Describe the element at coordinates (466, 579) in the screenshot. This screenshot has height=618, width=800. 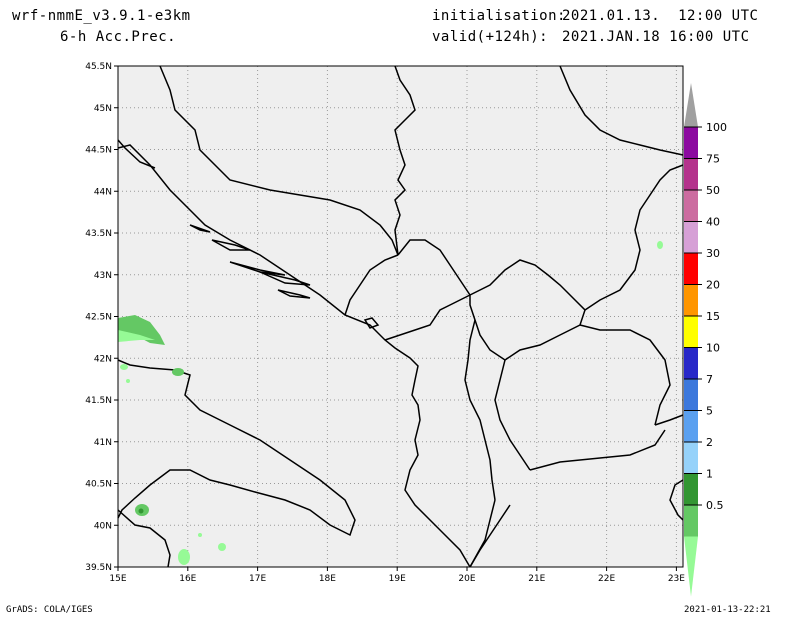
I see `lon-label: 20E` at that location.